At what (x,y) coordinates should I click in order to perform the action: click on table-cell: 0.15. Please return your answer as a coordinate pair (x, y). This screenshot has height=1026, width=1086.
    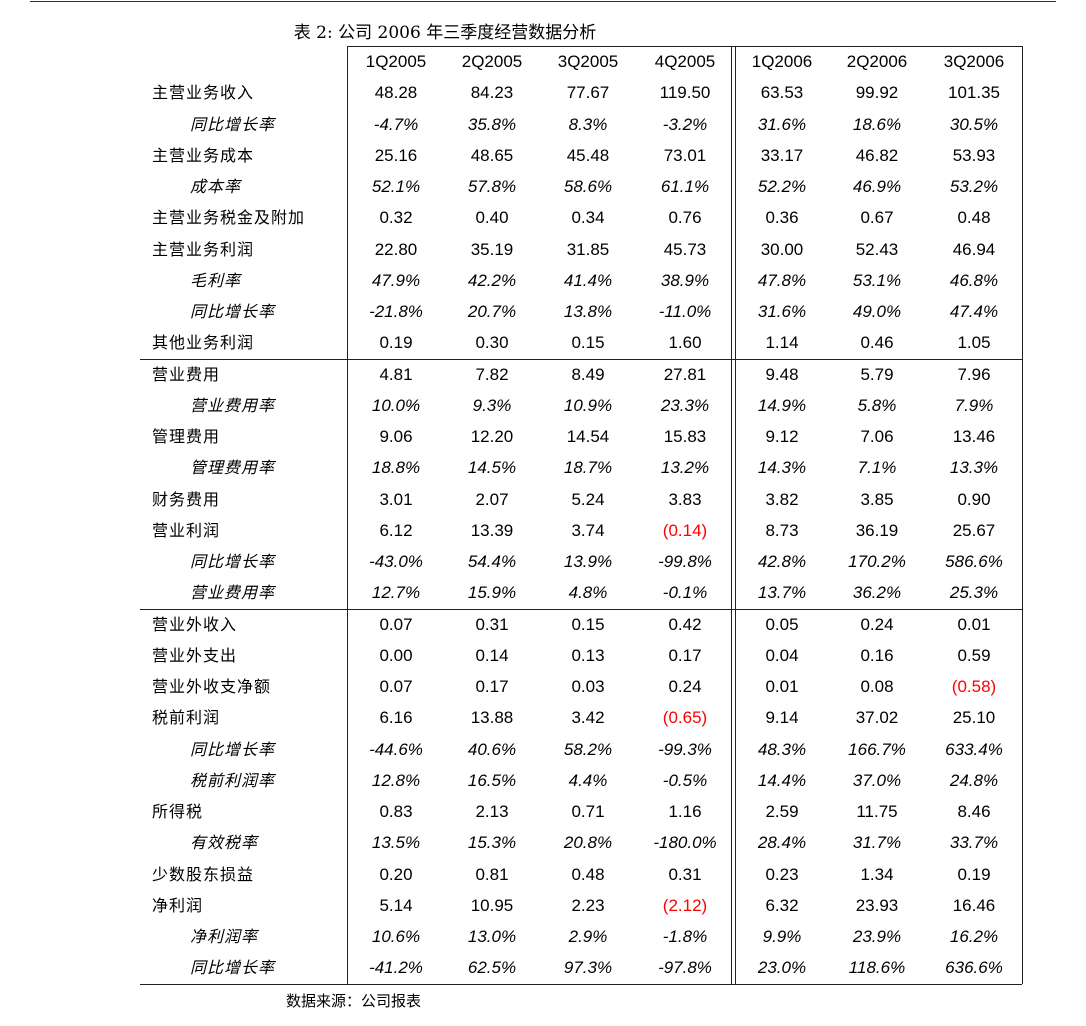
    Looking at the image, I should click on (588, 343).